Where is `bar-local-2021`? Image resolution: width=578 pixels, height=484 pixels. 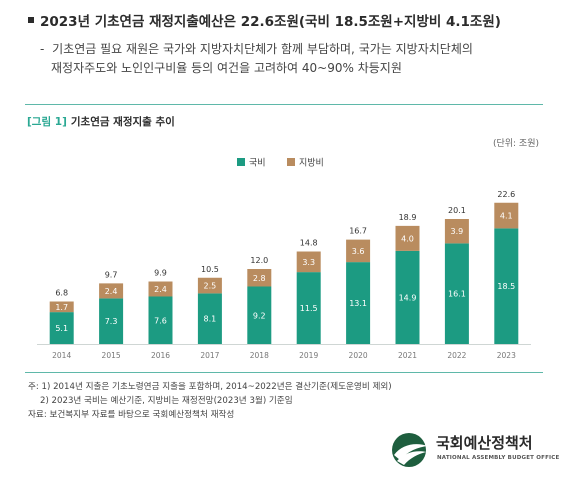 bar-local-2021 is located at coordinates (407, 238).